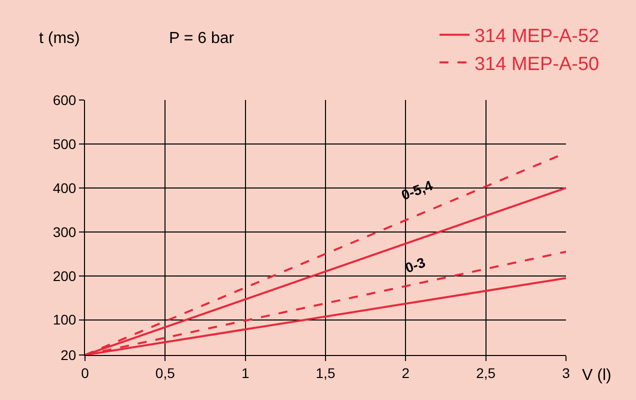 The image size is (636, 400). What do you see at coordinates (165, 372) in the screenshot?
I see `x-tick-label: 0,5` at bounding box center [165, 372].